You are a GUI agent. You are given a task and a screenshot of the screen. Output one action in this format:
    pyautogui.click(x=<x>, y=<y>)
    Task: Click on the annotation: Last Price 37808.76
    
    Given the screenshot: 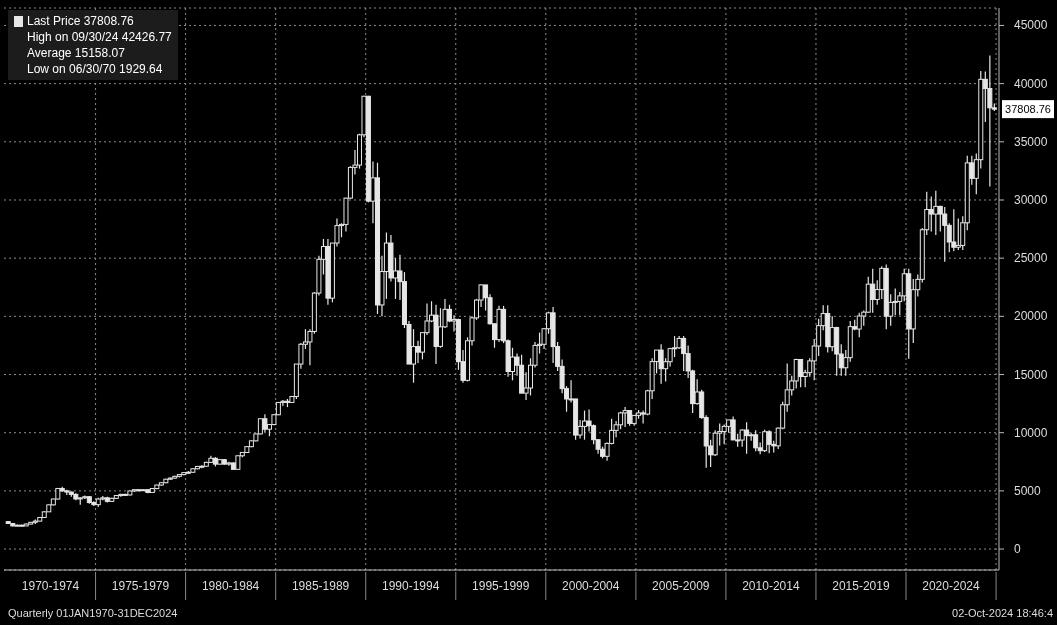 What is the action you would take?
    pyautogui.click(x=80, y=21)
    